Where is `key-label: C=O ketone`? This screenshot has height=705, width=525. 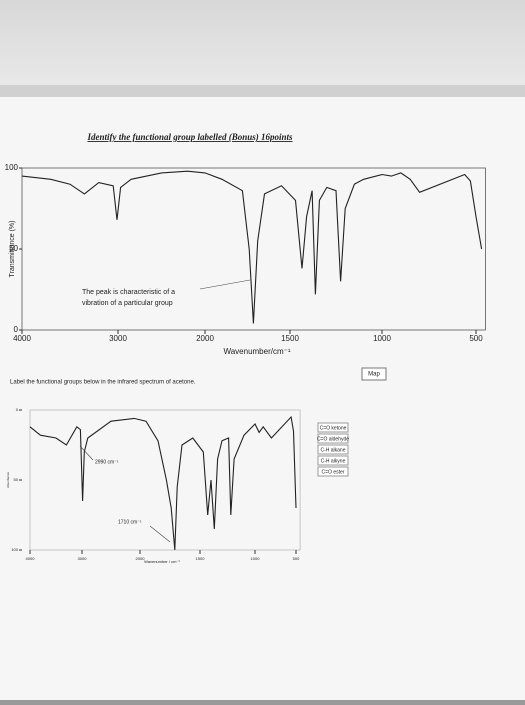 key-label: C=O ketone is located at coordinates (333, 428).